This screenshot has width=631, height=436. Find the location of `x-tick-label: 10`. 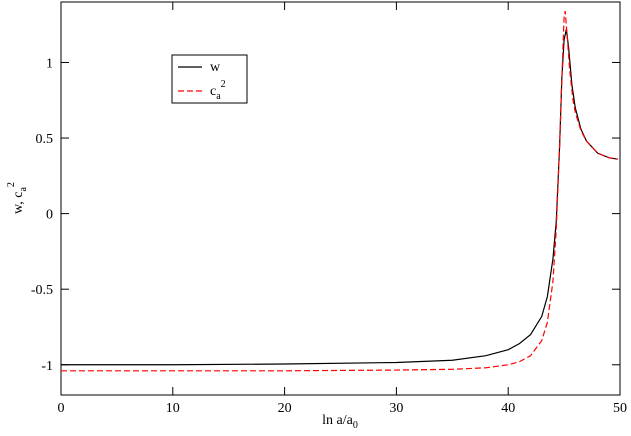

x-tick-label: 10 is located at coordinates (173, 408).